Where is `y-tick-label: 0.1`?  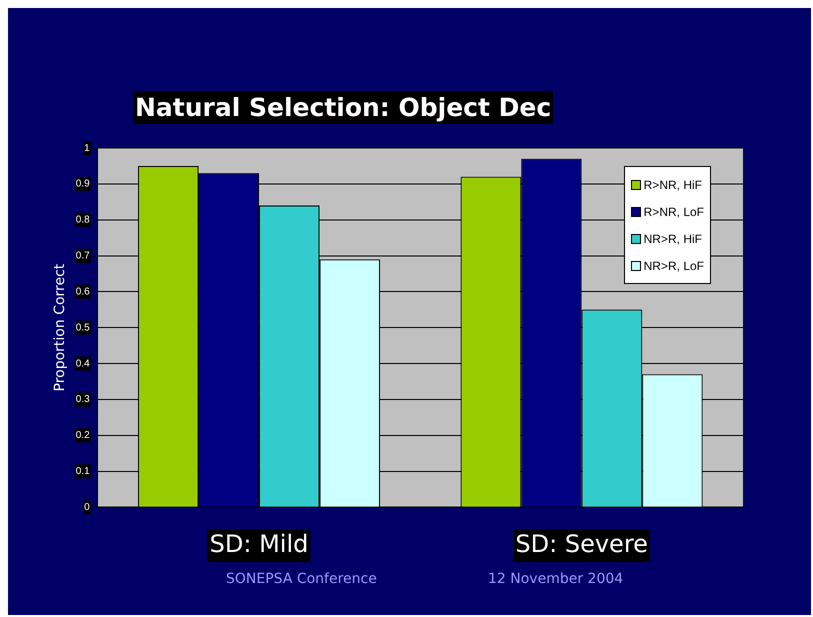
y-tick-label: 0.1 is located at coordinates (83, 472).